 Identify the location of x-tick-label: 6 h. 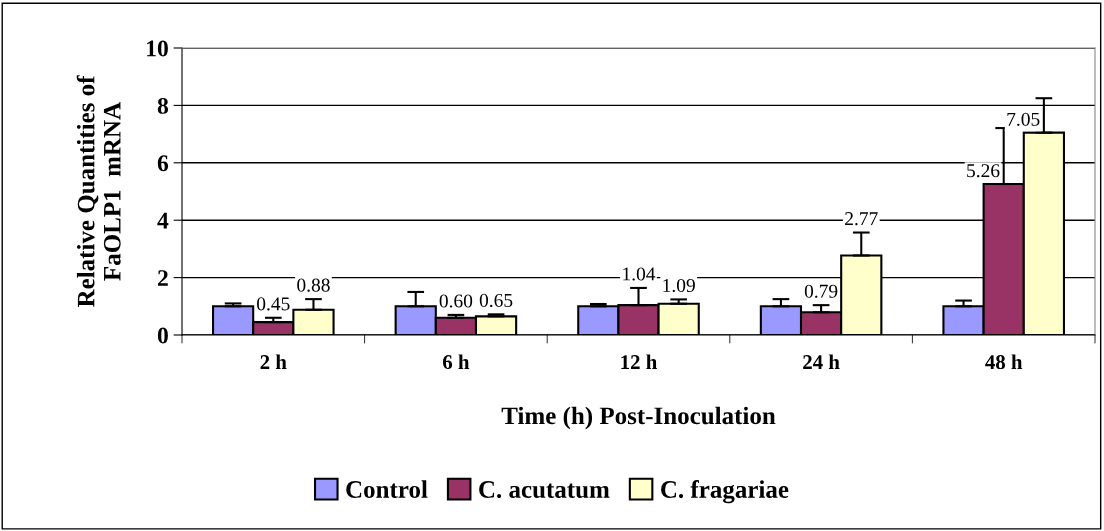
(456, 362).